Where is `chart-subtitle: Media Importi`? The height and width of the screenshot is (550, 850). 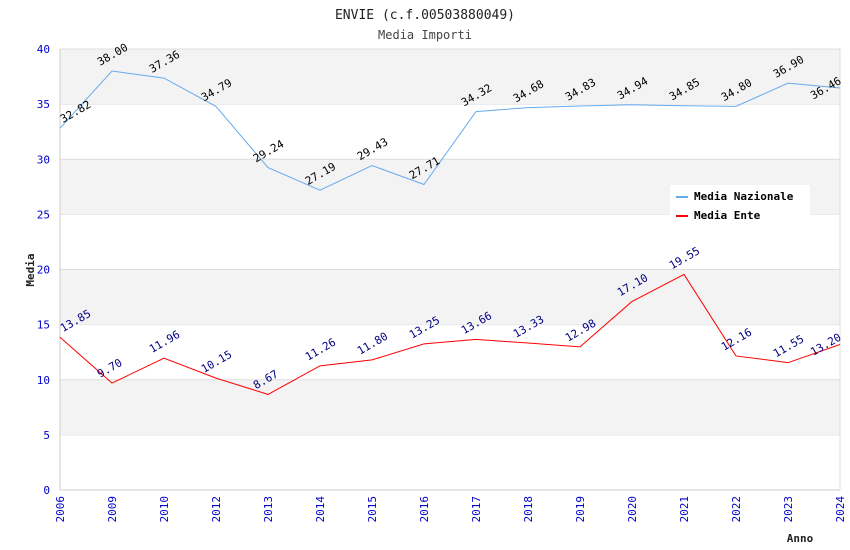 chart-subtitle: Media Importi is located at coordinates (425, 35).